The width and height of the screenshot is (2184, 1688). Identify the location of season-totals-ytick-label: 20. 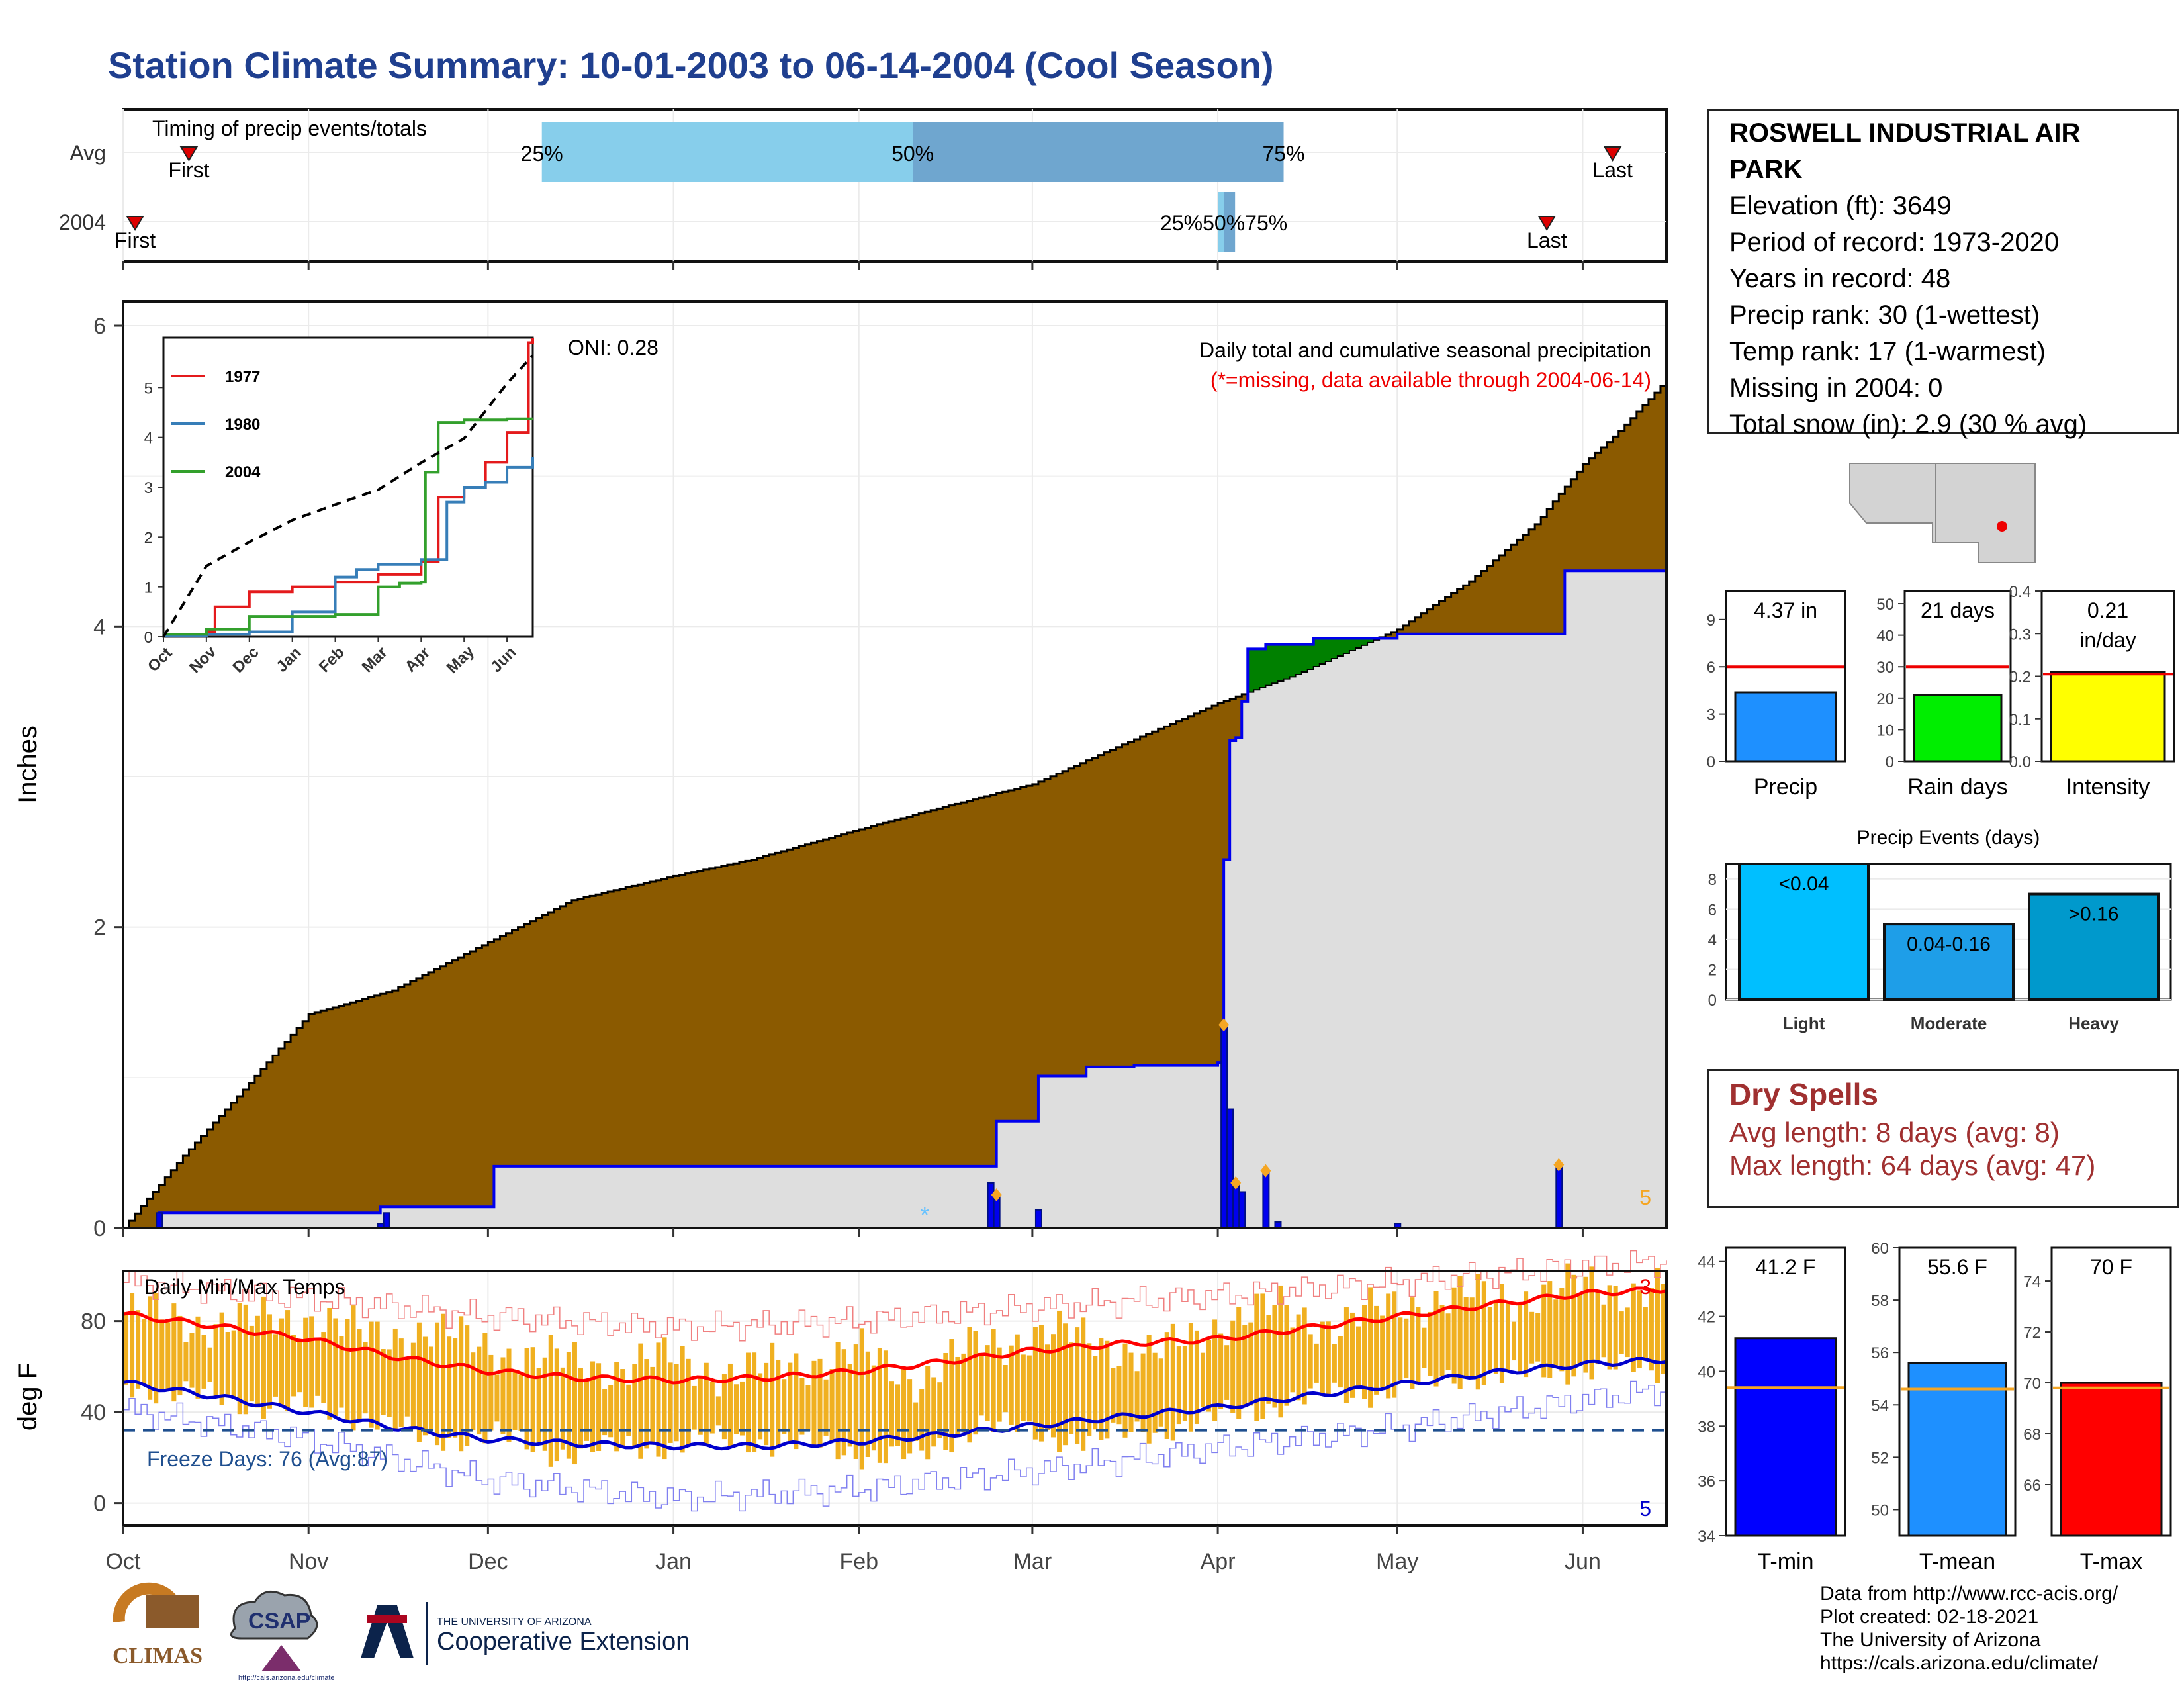
(1885, 699).